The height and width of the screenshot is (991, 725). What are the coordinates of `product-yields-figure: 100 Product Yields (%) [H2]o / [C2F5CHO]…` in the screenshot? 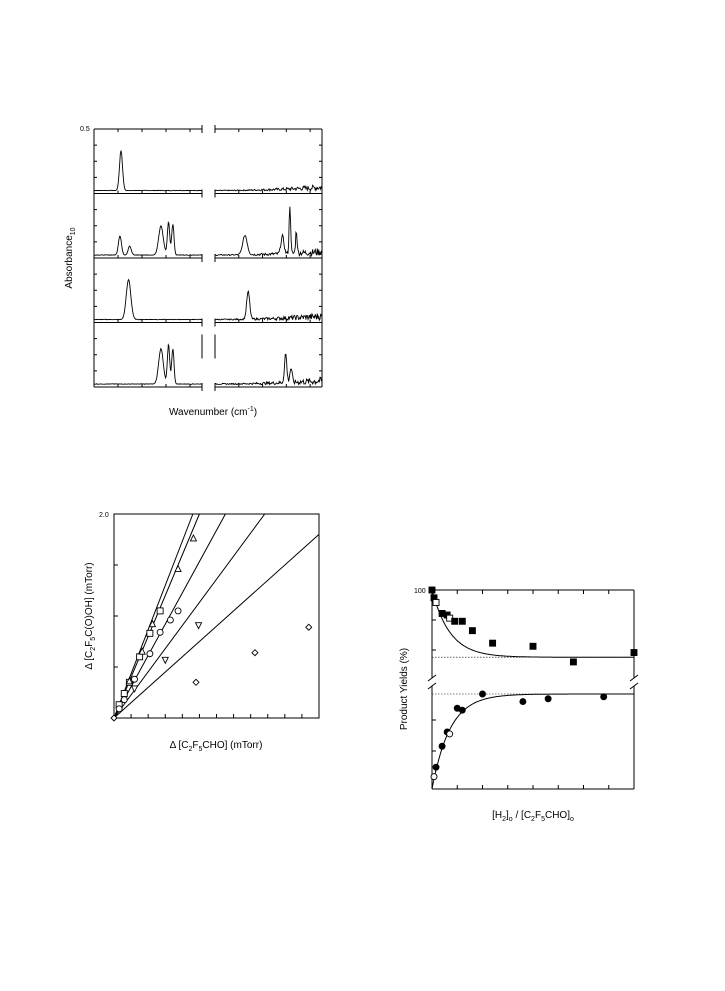 It's located at (519, 704).